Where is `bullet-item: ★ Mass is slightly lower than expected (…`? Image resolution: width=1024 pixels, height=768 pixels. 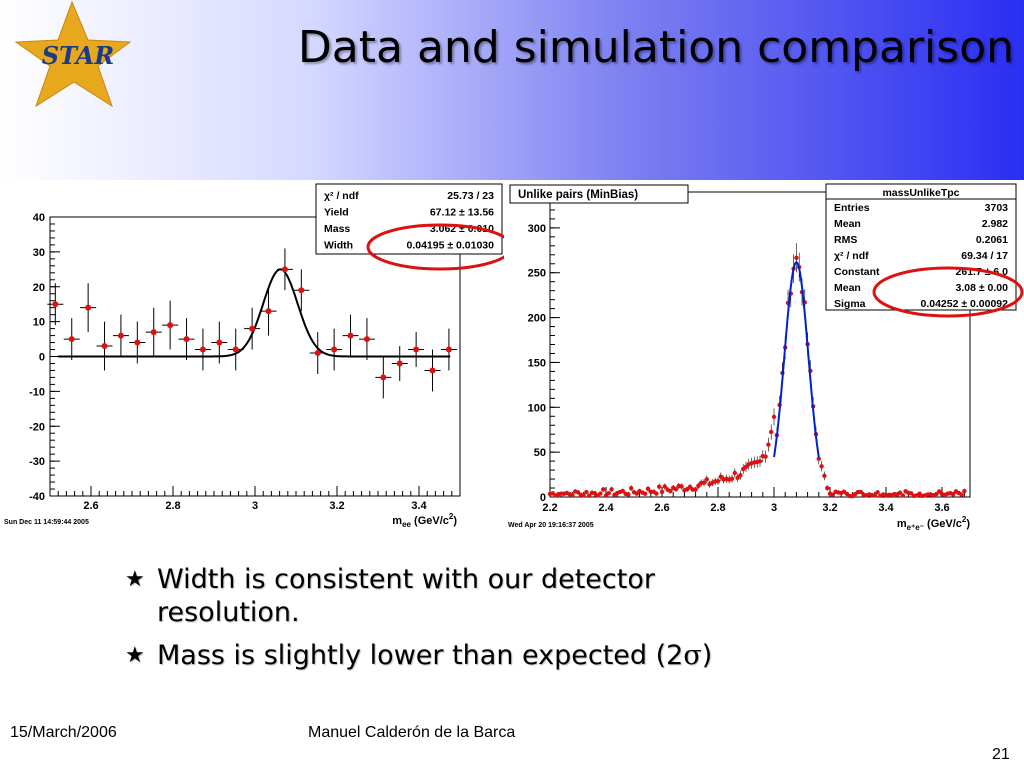 bullet-item: ★ Mass is slightly lower than expected (… is located at coordinates (475, 655).